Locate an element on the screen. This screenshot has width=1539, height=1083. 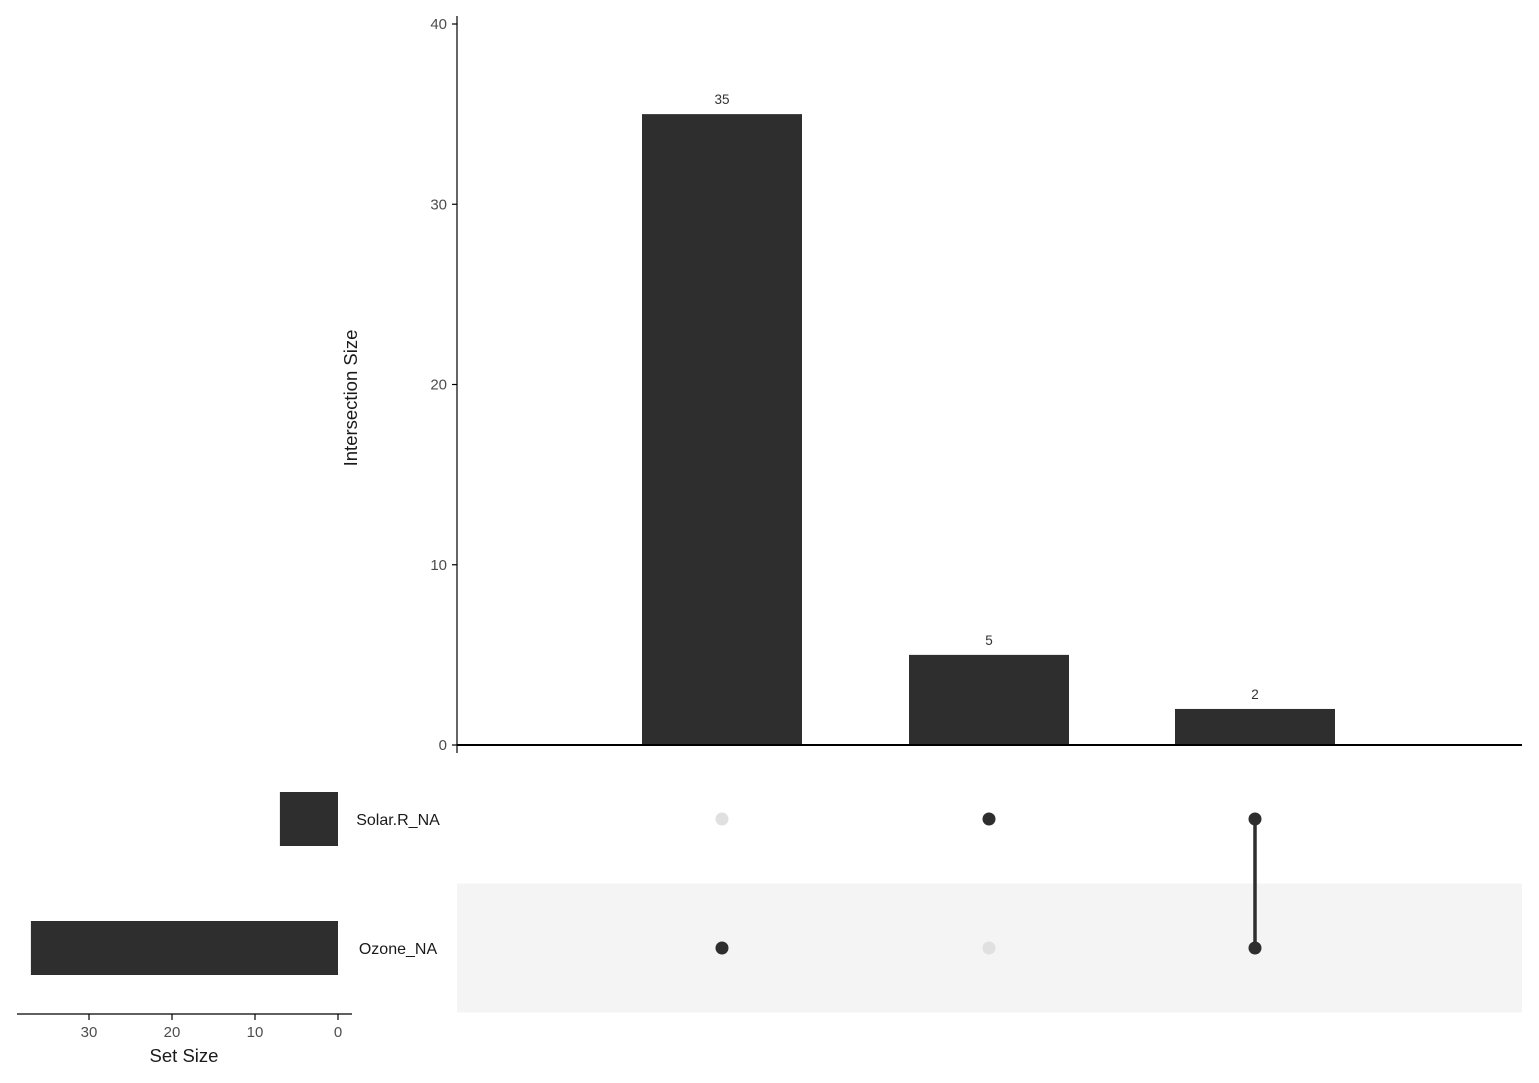
set-size-x-axis-title: Set Size is located at coordinates (184, 1055).